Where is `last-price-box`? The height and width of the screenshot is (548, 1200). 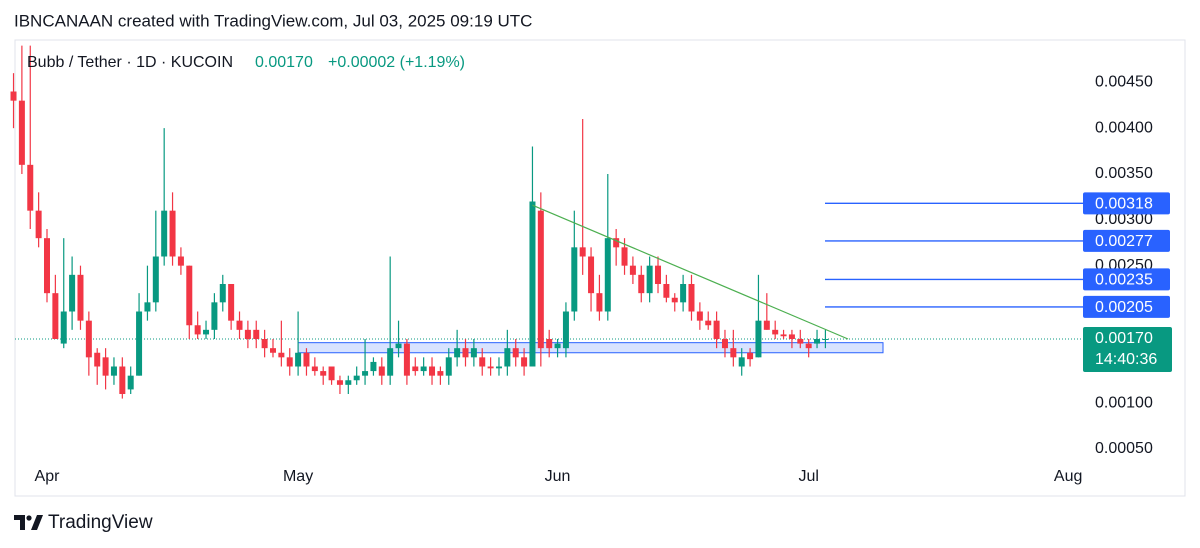 last-price-box is located at coordinates (1127, 349).